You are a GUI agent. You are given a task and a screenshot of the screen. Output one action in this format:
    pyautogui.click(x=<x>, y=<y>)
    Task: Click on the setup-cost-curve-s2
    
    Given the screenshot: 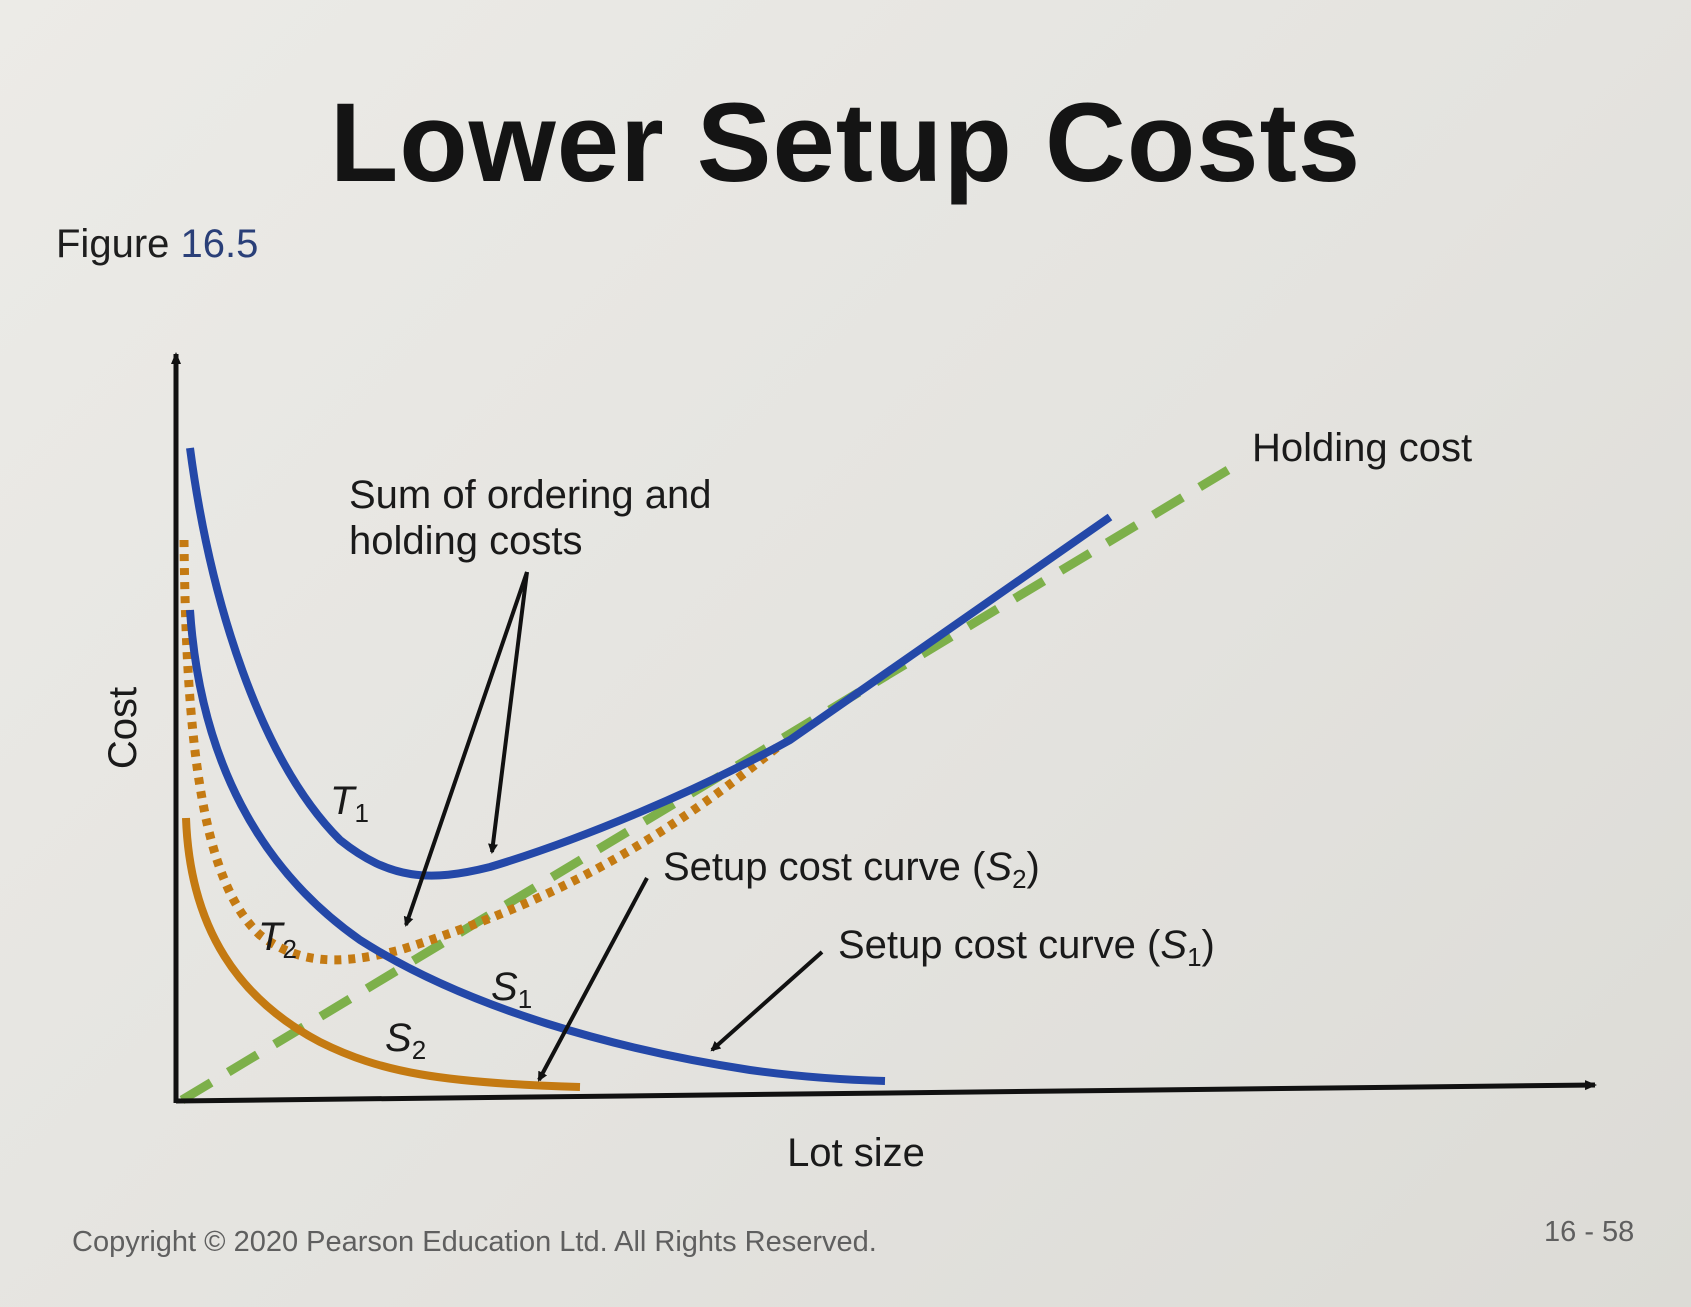 What is the action you would take?
    pyautogui.click(x=381, y=954)
    